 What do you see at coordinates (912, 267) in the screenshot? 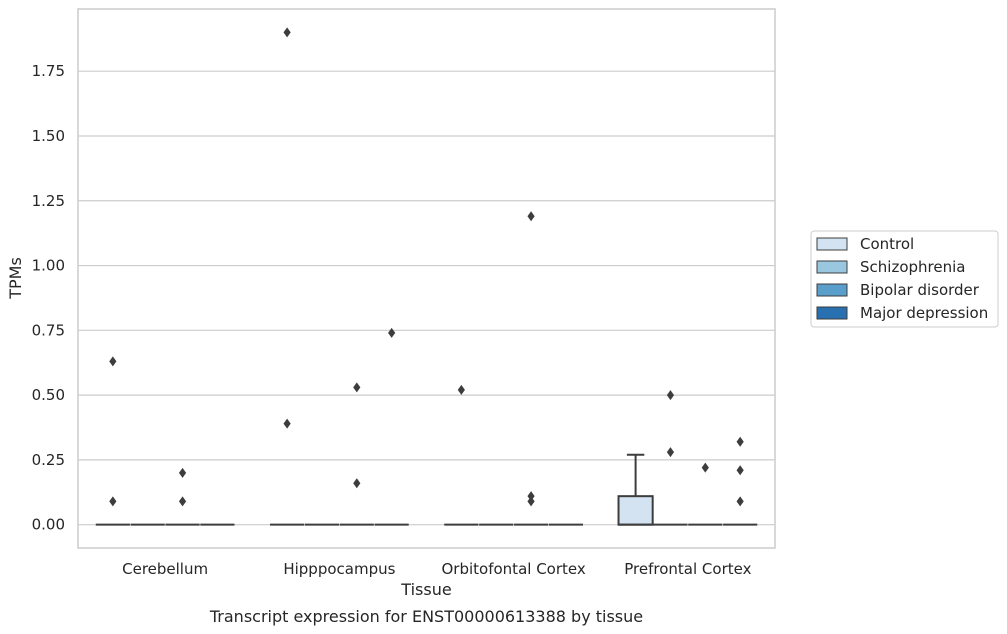
I see `legend-label: Schizophrenia` at bounding box center [912, 267].